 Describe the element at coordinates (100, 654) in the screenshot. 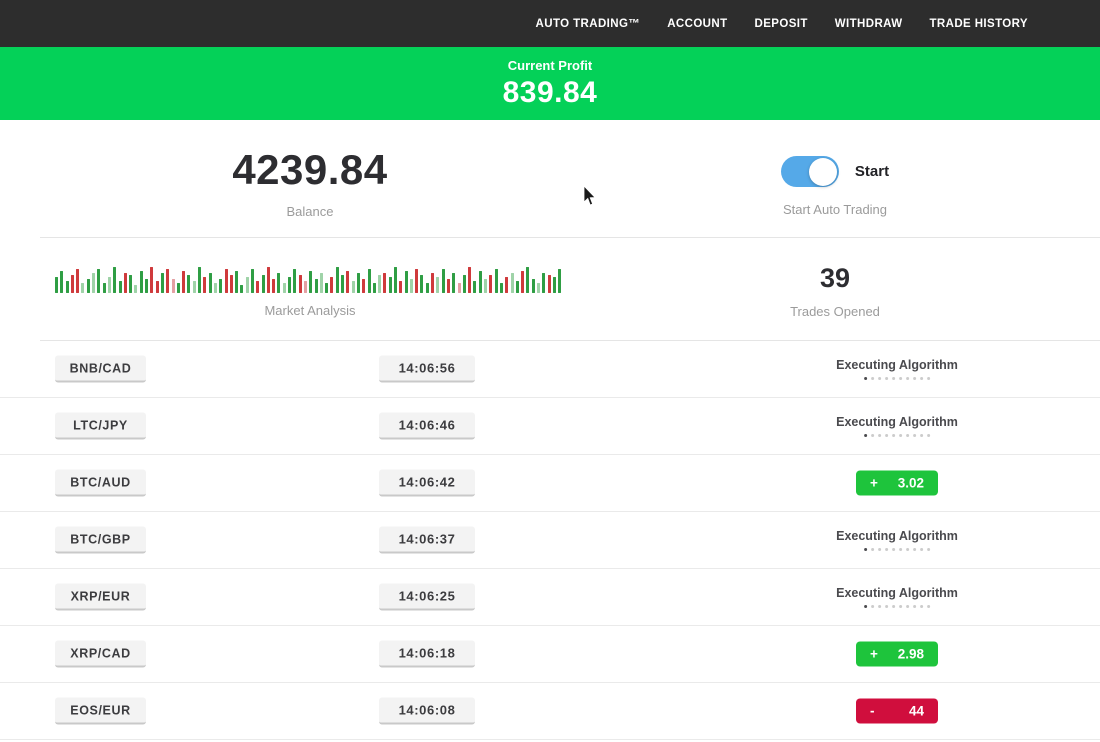

I see `pair-badge: XRP/CAD` at that location.